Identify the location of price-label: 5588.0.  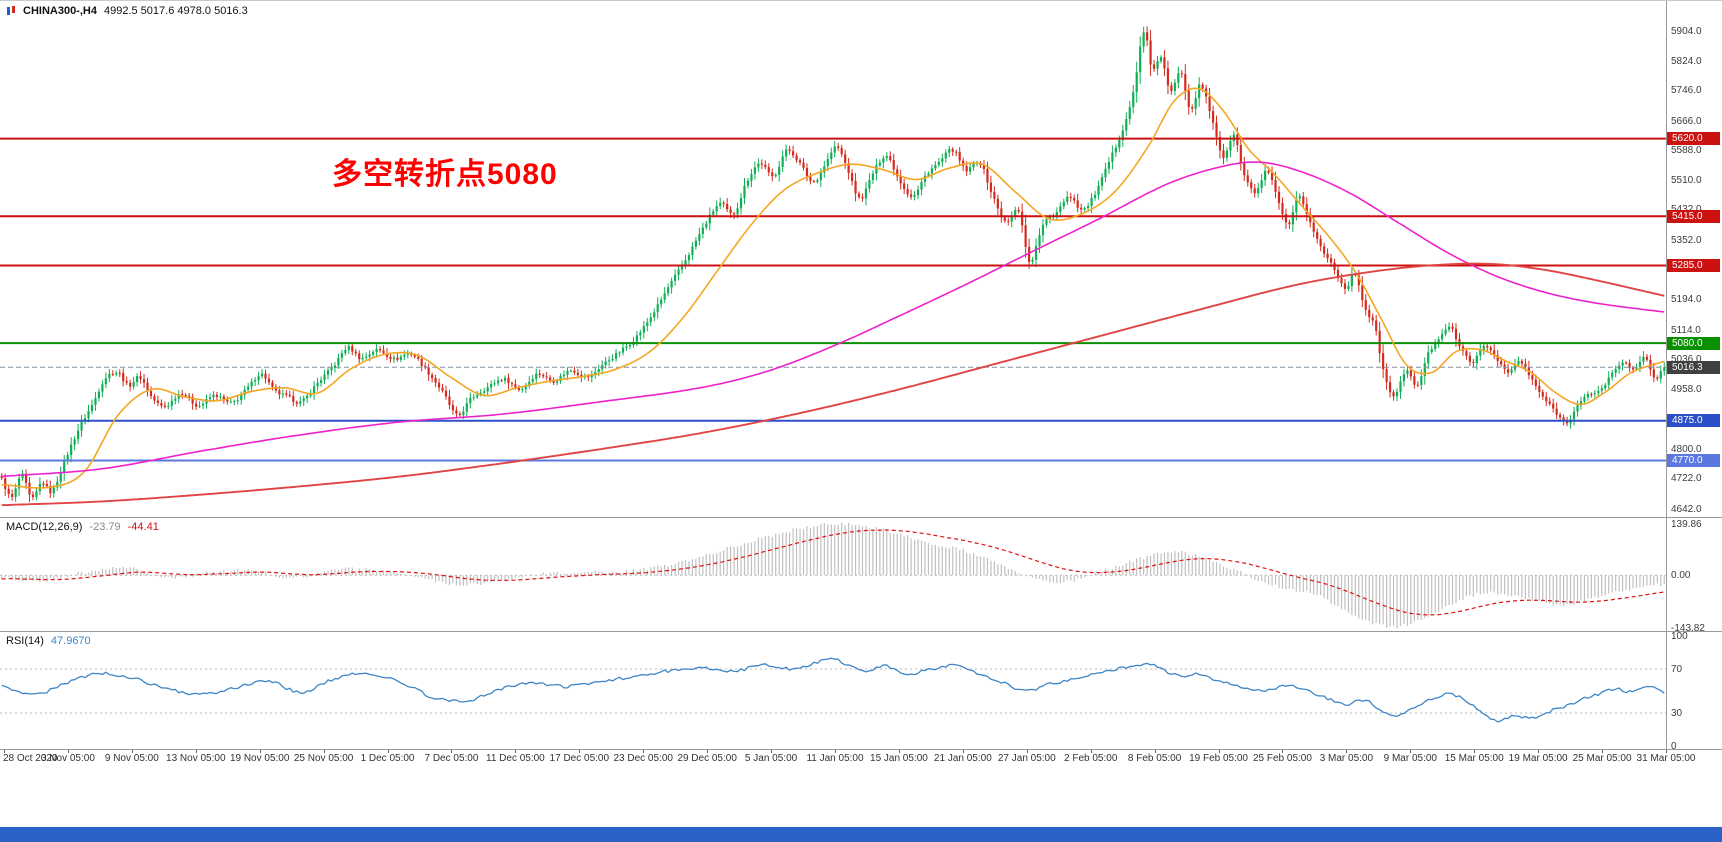
(1686, 151).